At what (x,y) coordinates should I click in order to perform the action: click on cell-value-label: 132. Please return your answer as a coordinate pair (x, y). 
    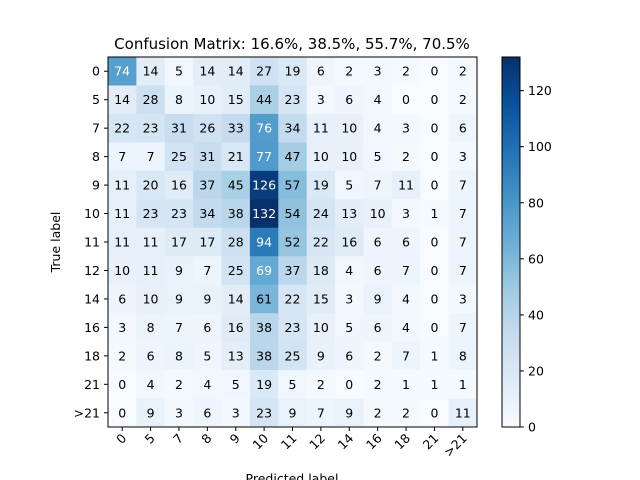
    Looking at the image, I should click on (264, 213).